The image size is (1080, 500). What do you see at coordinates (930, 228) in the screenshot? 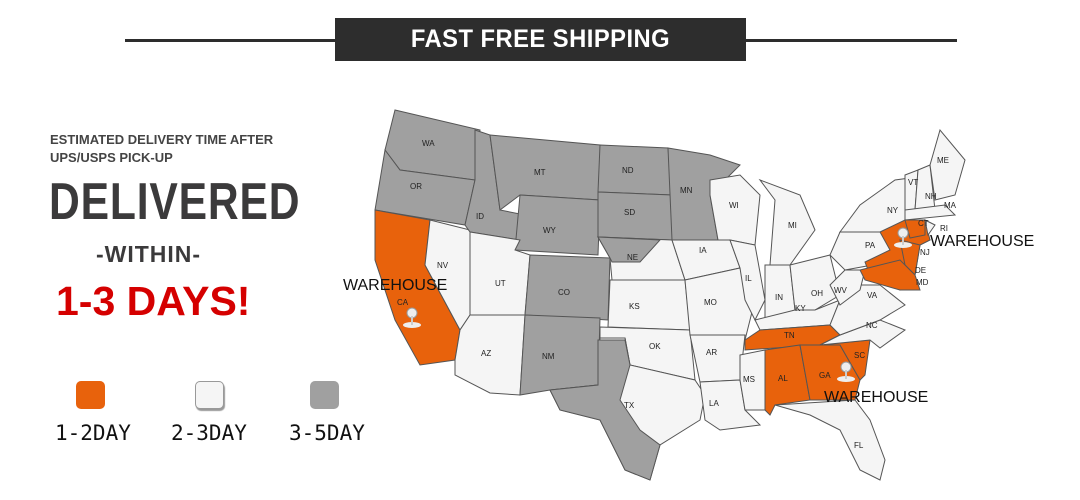
I see `state-ri` at bounding box center [930, 228].